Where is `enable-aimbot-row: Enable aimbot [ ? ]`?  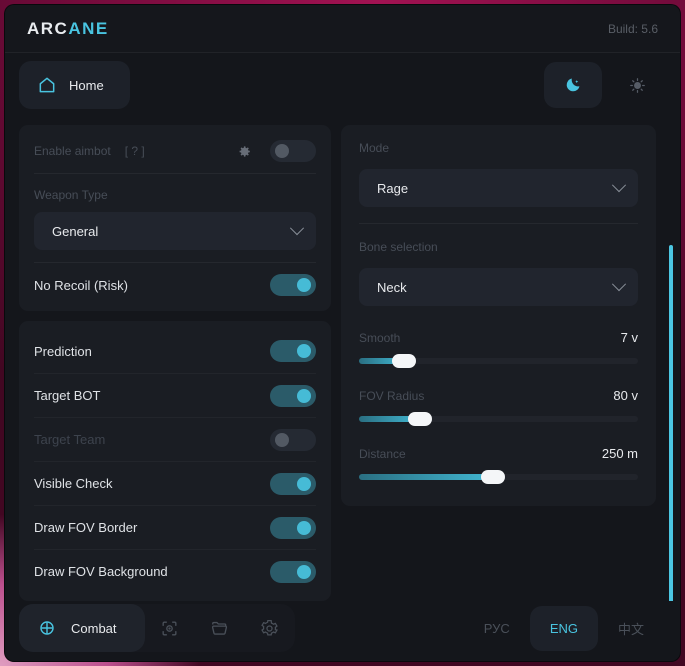 enable-aimbot-row: Enable aimbot [ ? ] is located at coordinates (175, 151).